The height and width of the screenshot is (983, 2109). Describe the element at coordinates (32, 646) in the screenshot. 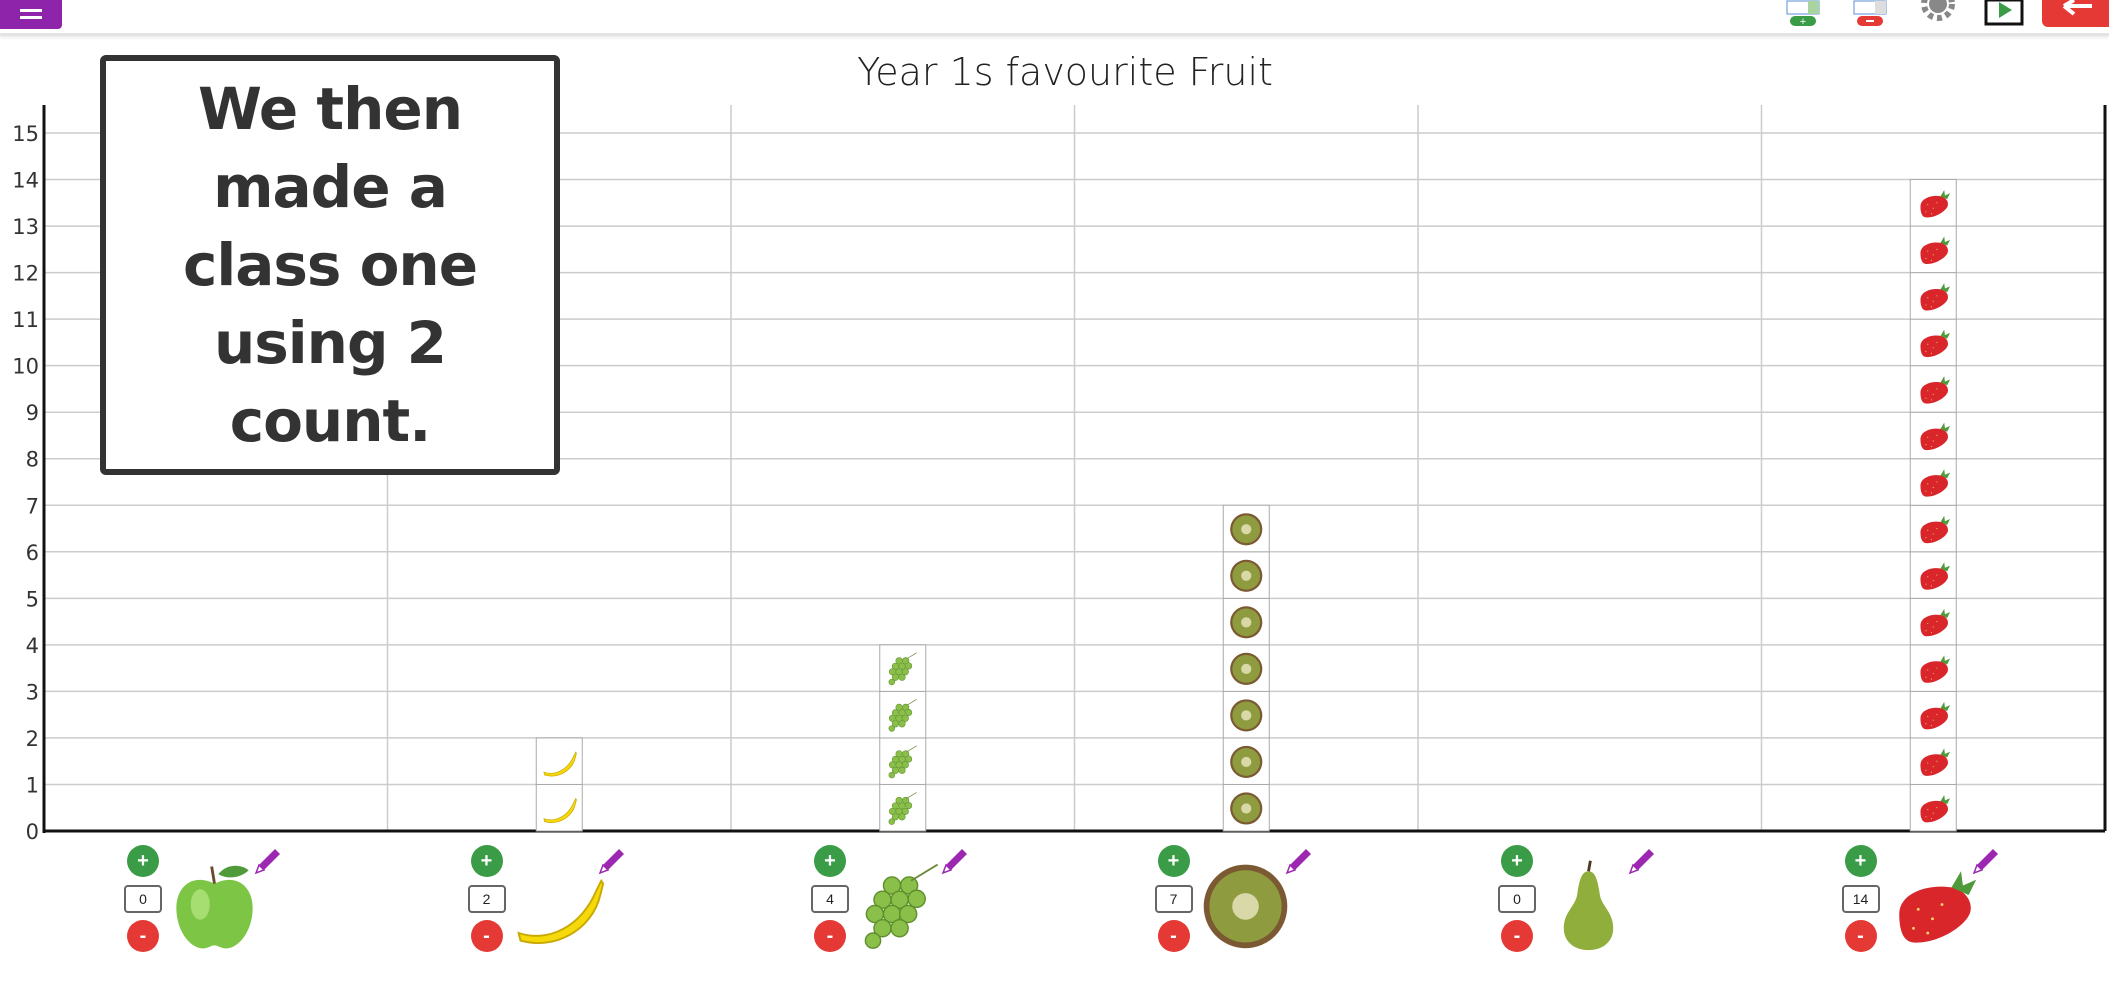

I see `y-tick-label: 4` at that location.